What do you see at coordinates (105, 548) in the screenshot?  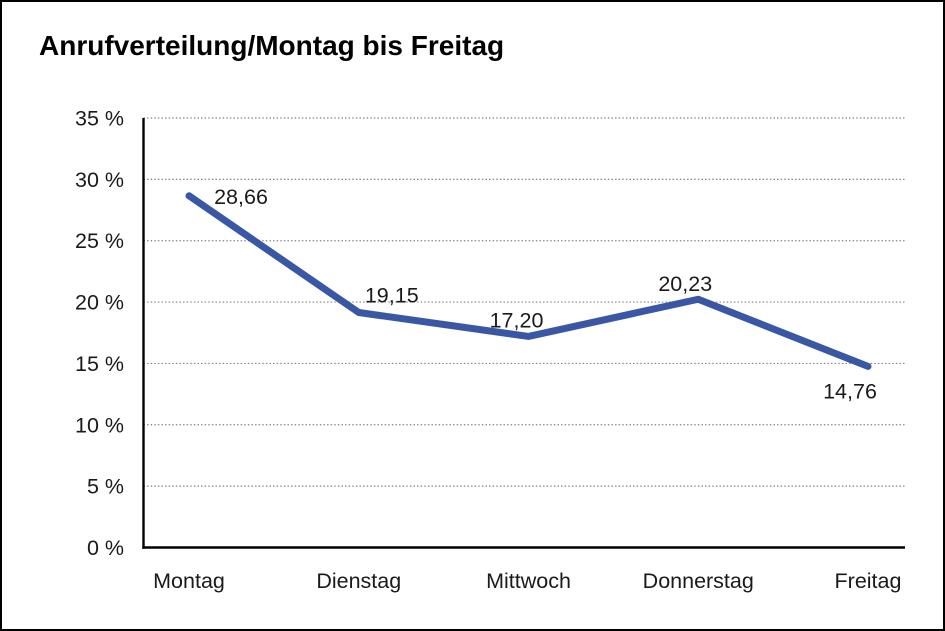 I see `y-tick-label: 0 %` at bounding box center [105, 548].